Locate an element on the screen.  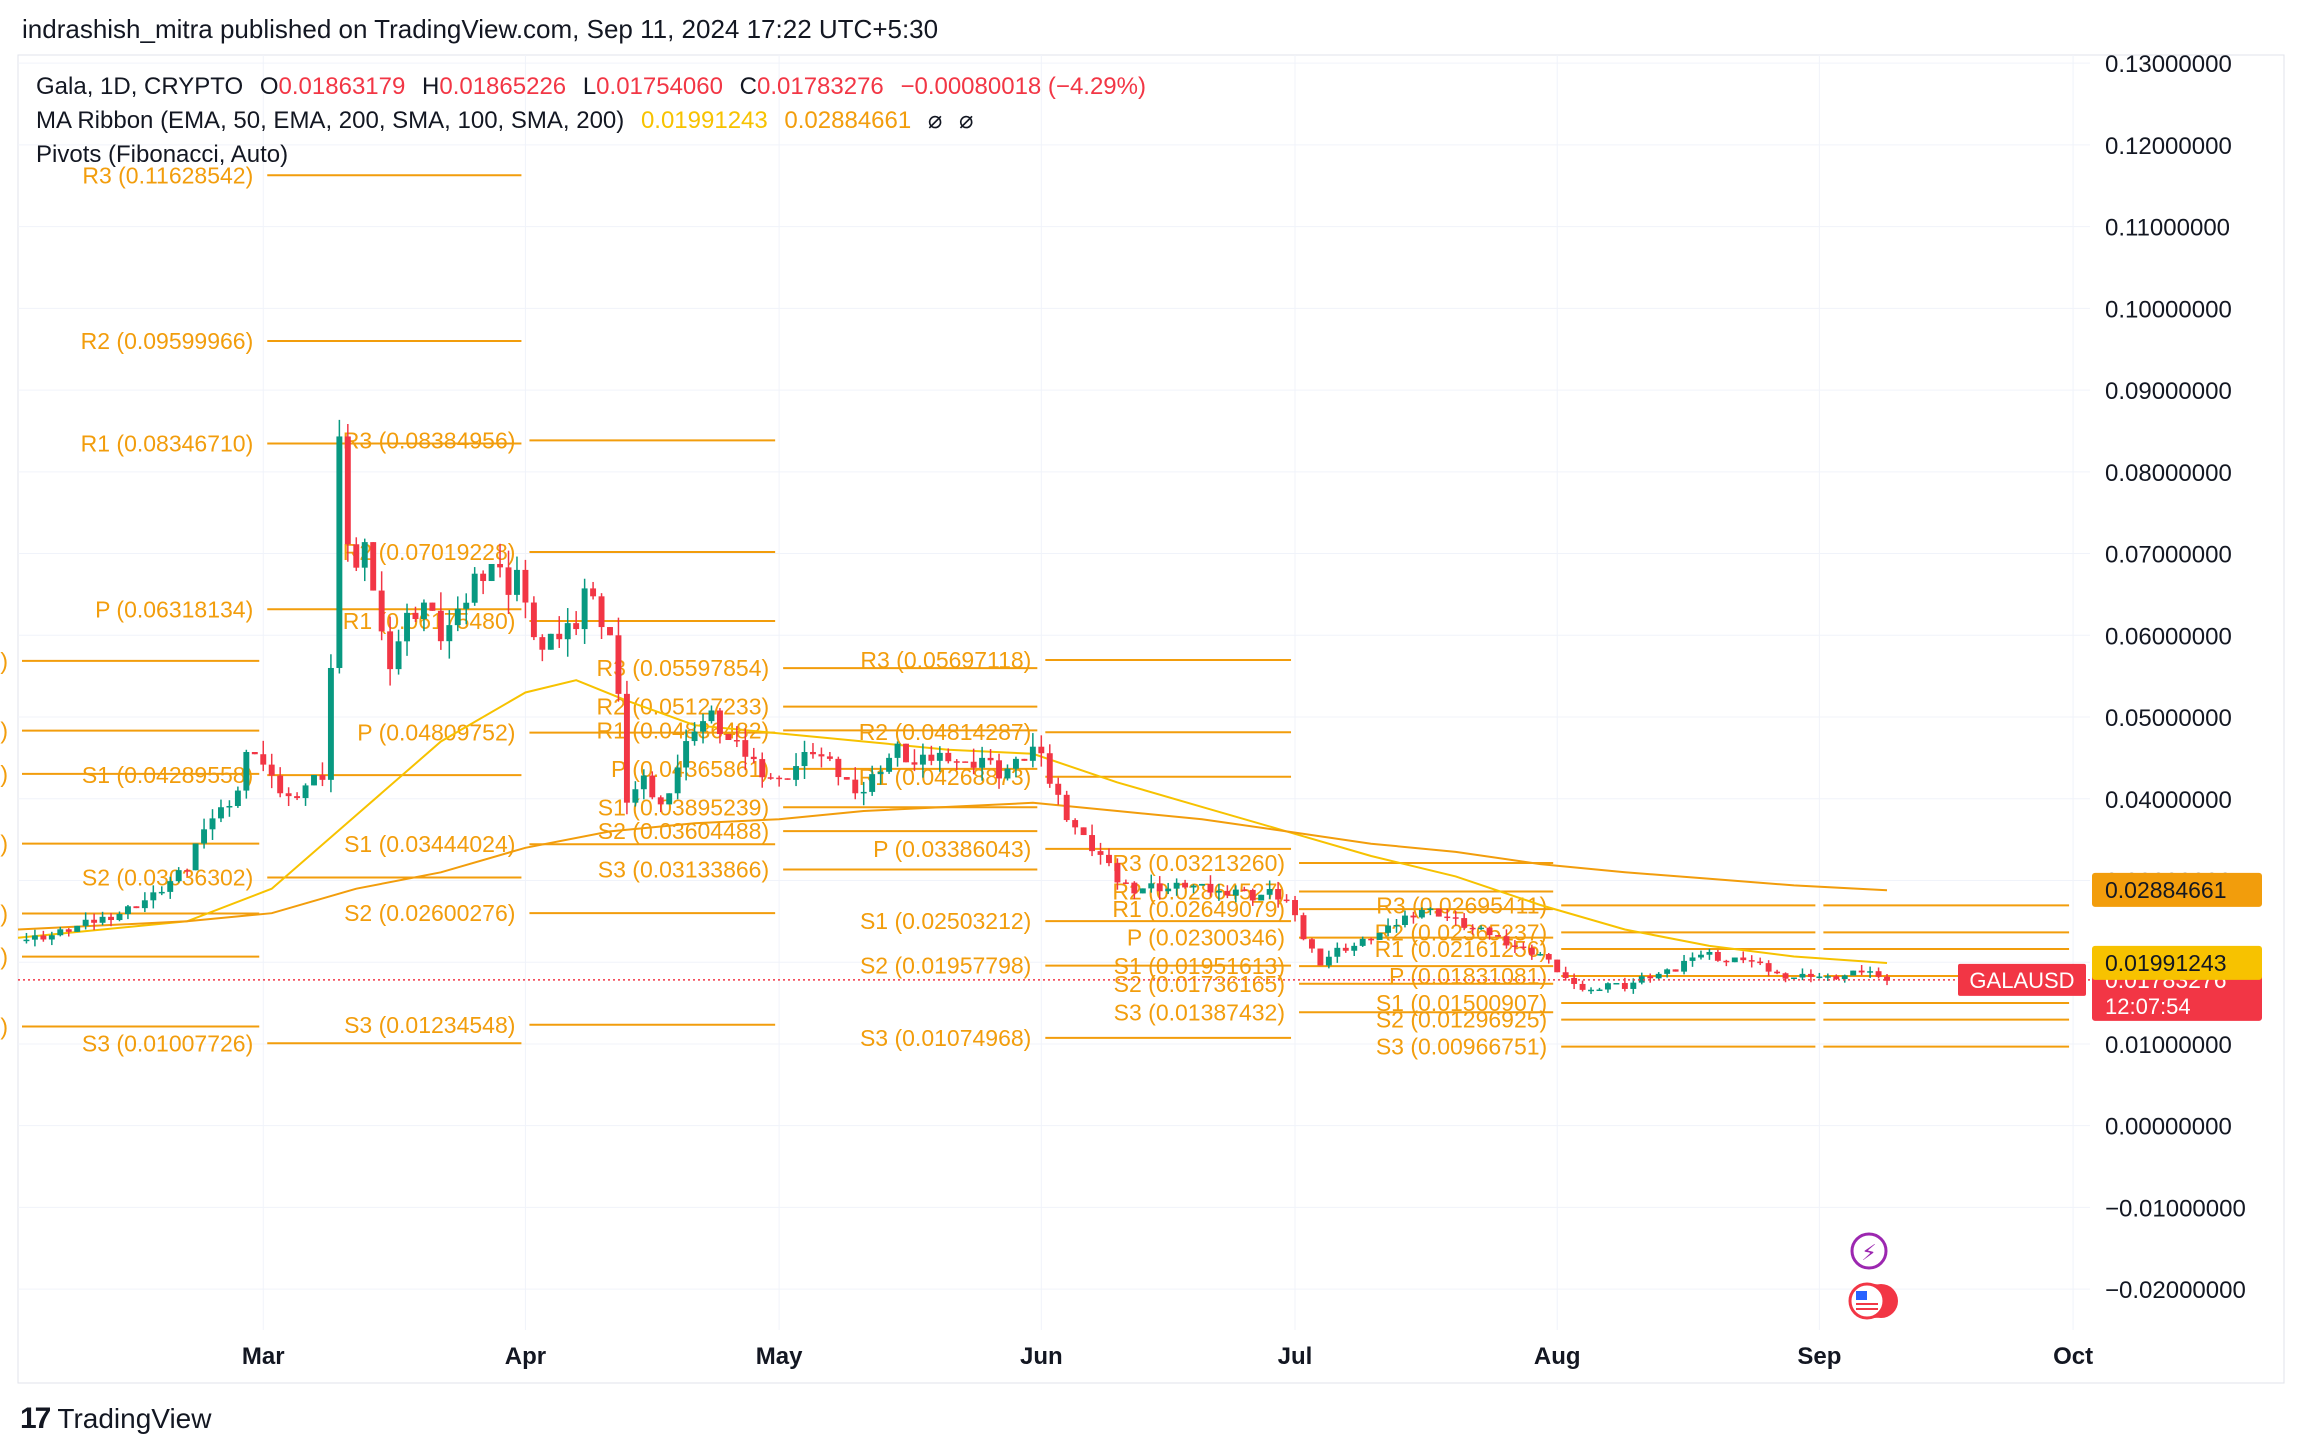
close-value: 0.01783276 is located at coordinates (820, 86).